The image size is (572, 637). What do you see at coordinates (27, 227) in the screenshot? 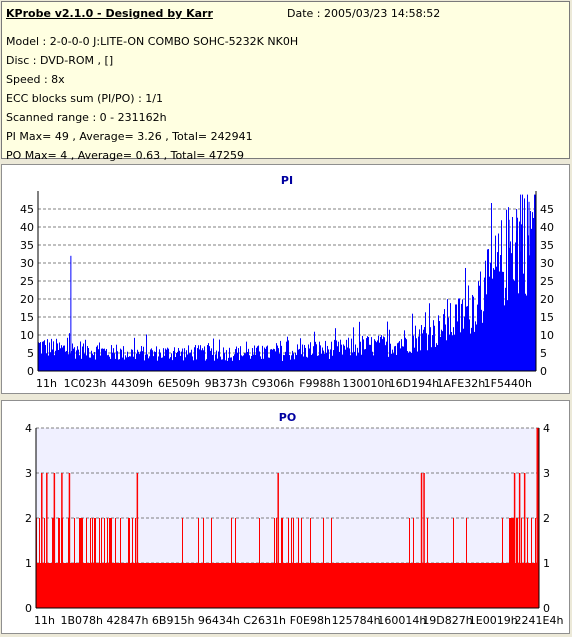
I see `y-tick-label-left: 40` at bounding box center [27, 227].